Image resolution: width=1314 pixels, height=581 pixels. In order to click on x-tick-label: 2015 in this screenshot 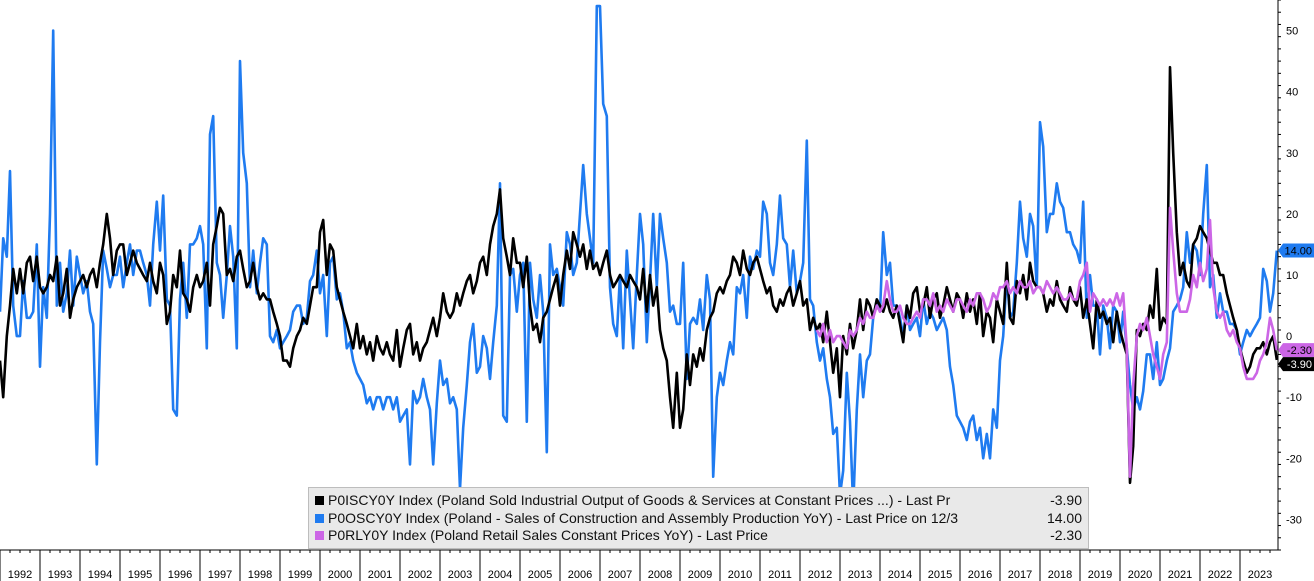, I will do `click(940, 575)`.